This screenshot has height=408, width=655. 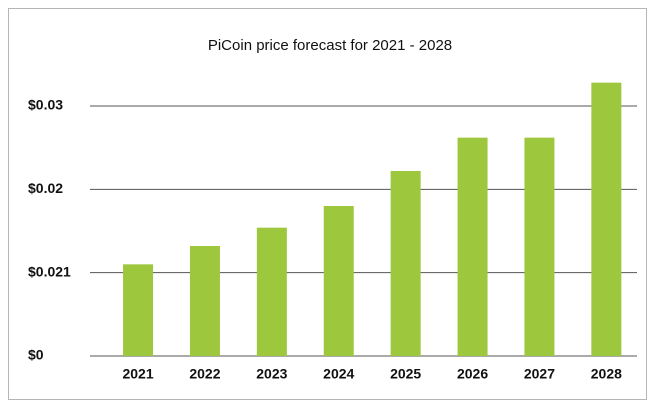 What do you see at coordinates (472, 374) in the screenshot?
I see `x-tick-label: 2026` at bounding box center [472, 374].